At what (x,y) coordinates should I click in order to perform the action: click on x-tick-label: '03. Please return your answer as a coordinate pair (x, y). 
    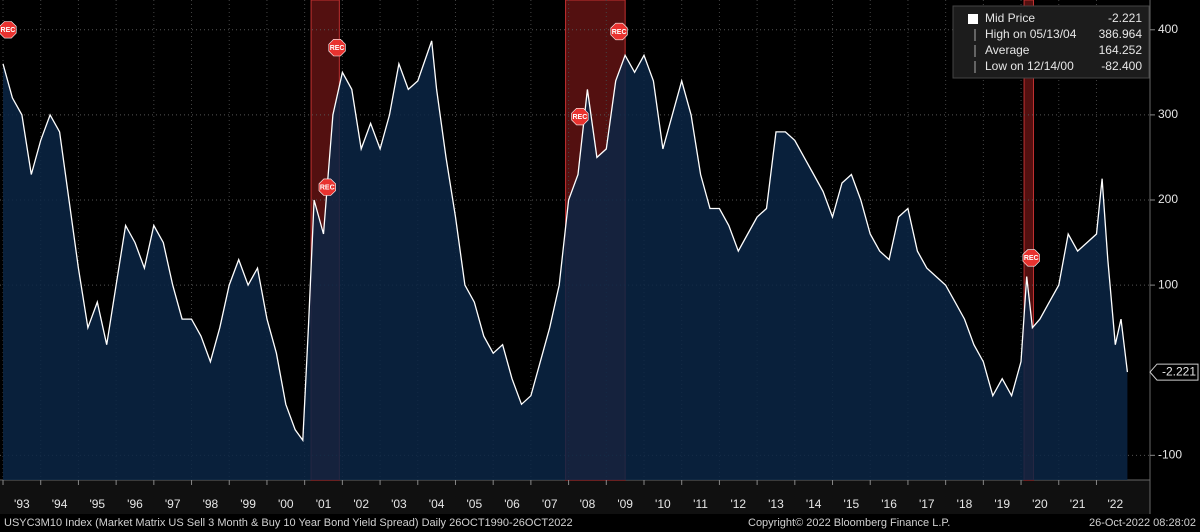
    Looking at the image, I should click on (399, 504).